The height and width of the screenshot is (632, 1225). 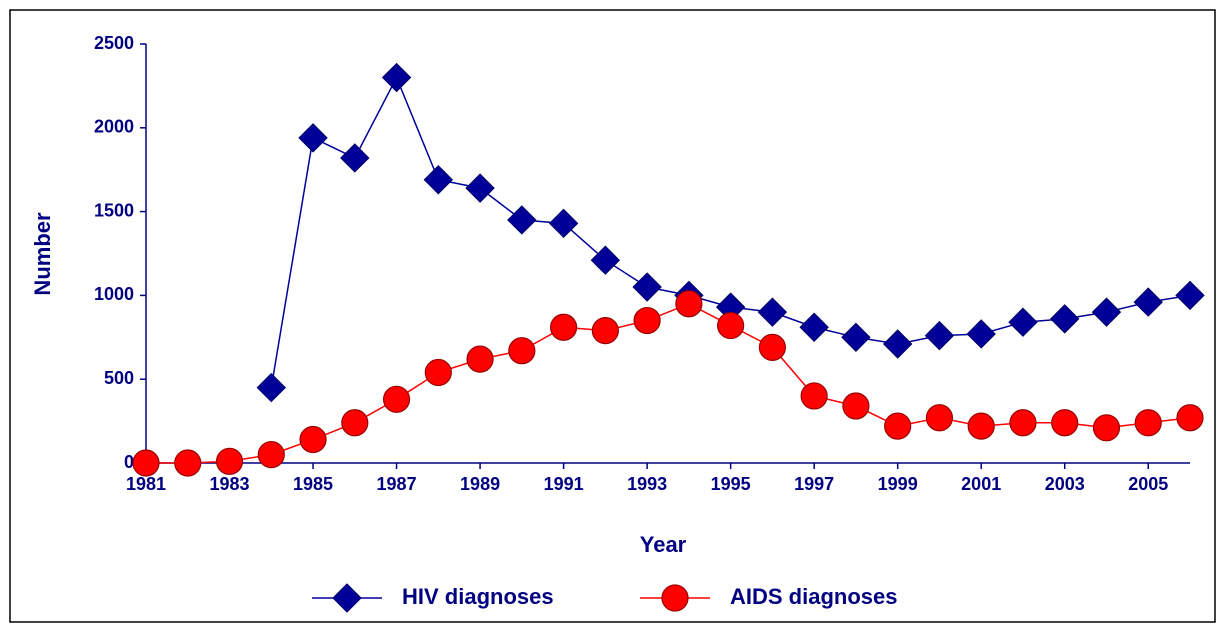 I want to click on x-tick-label: 1981, so click(x=146, y=484).